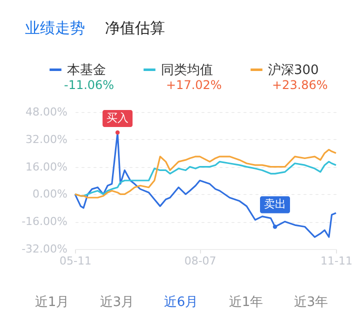 The height and width of the screenshot is (335, 364). Describe the element at coordinates (117, 118) in the screenshot. I see `annotation: 买入` at that location.